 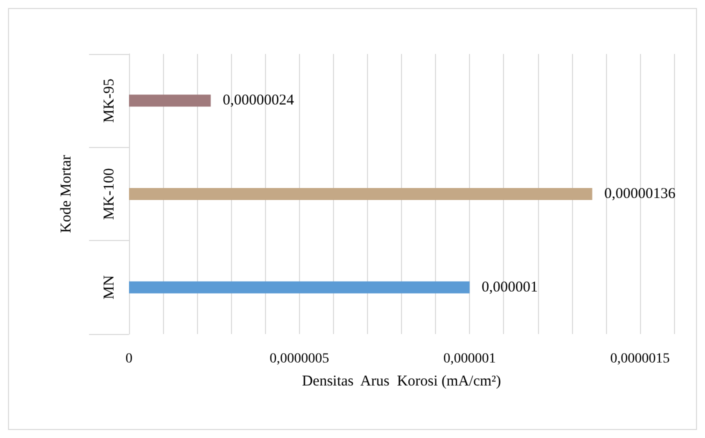 What do you see at coordinates (258, 100) in the screenshot?
I see `data-label: 0,00000024` at bounding box center [258, 100].